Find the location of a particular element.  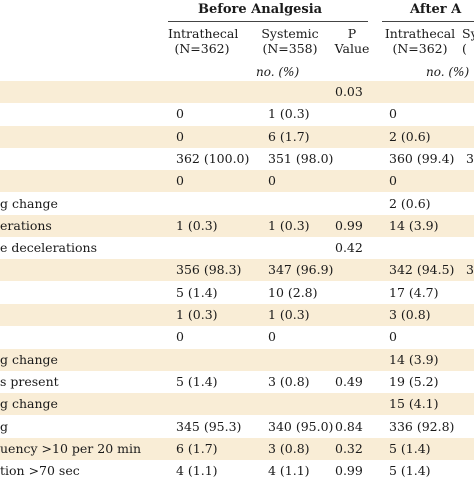

table-row: g change 15 (4.1) is located at coordinates (237, 404).